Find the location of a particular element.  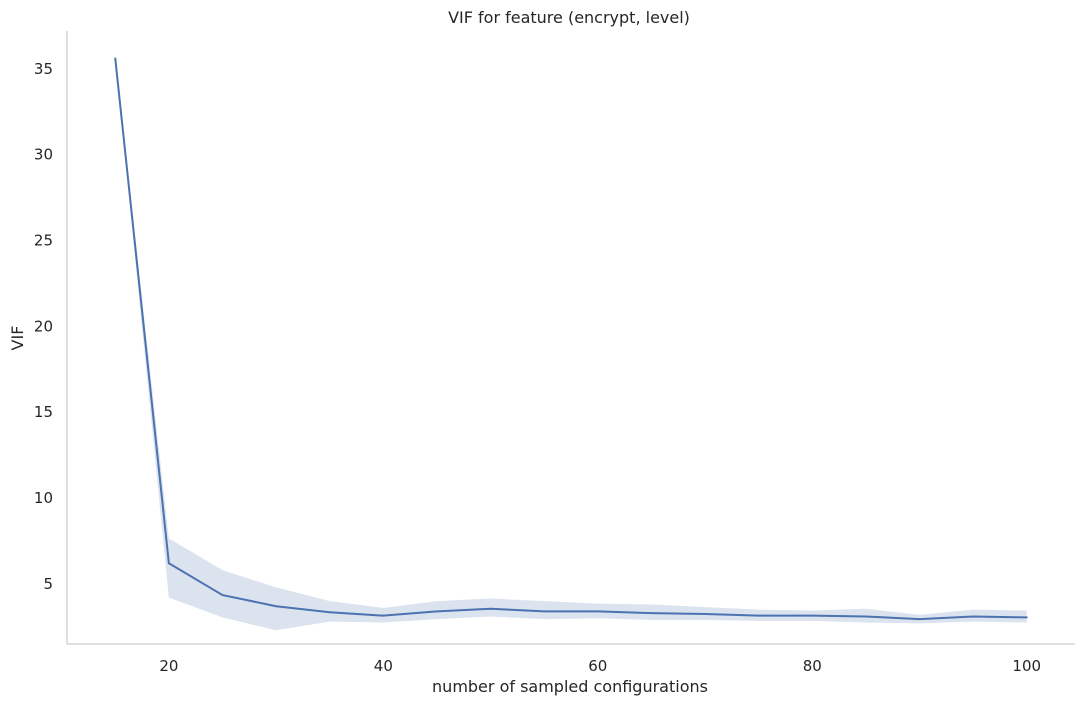

y-tick-label: 30 is located at coordinates (43, 155).